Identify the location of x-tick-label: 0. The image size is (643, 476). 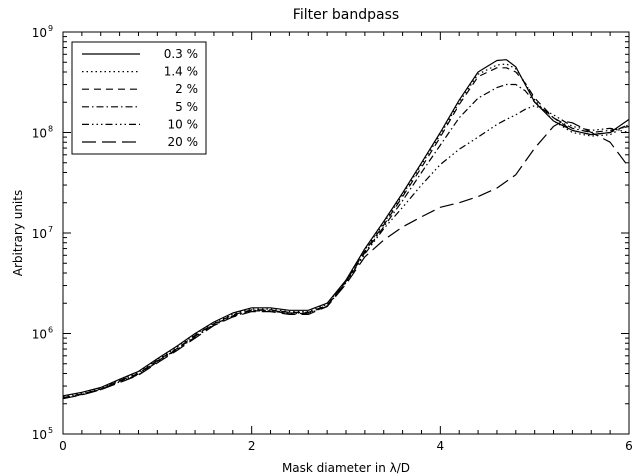
(63, 446).